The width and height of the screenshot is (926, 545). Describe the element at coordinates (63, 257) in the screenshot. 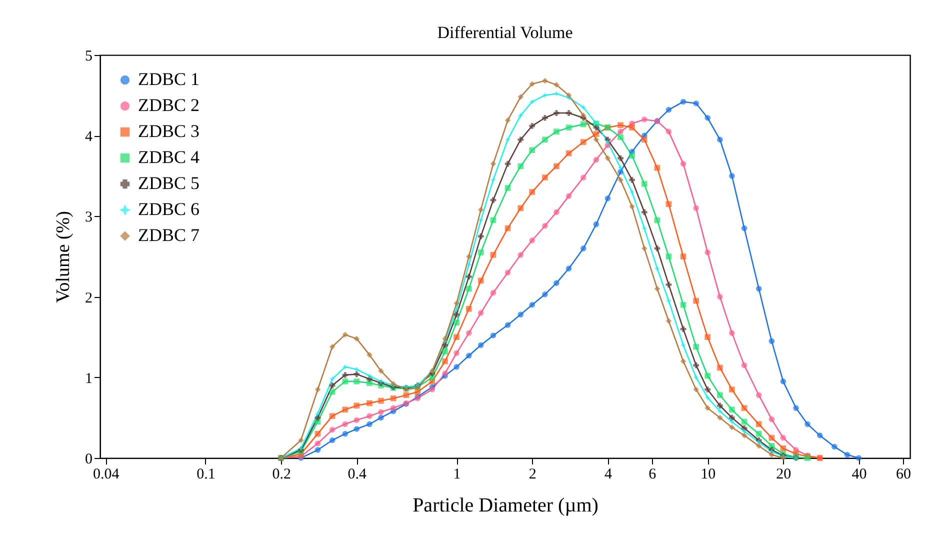

I see `y-axis-title: Volume (%)` at that location.